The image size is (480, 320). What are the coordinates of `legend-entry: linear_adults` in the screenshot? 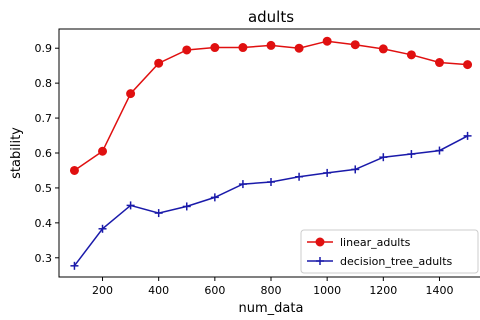 It's located at (359, 242).